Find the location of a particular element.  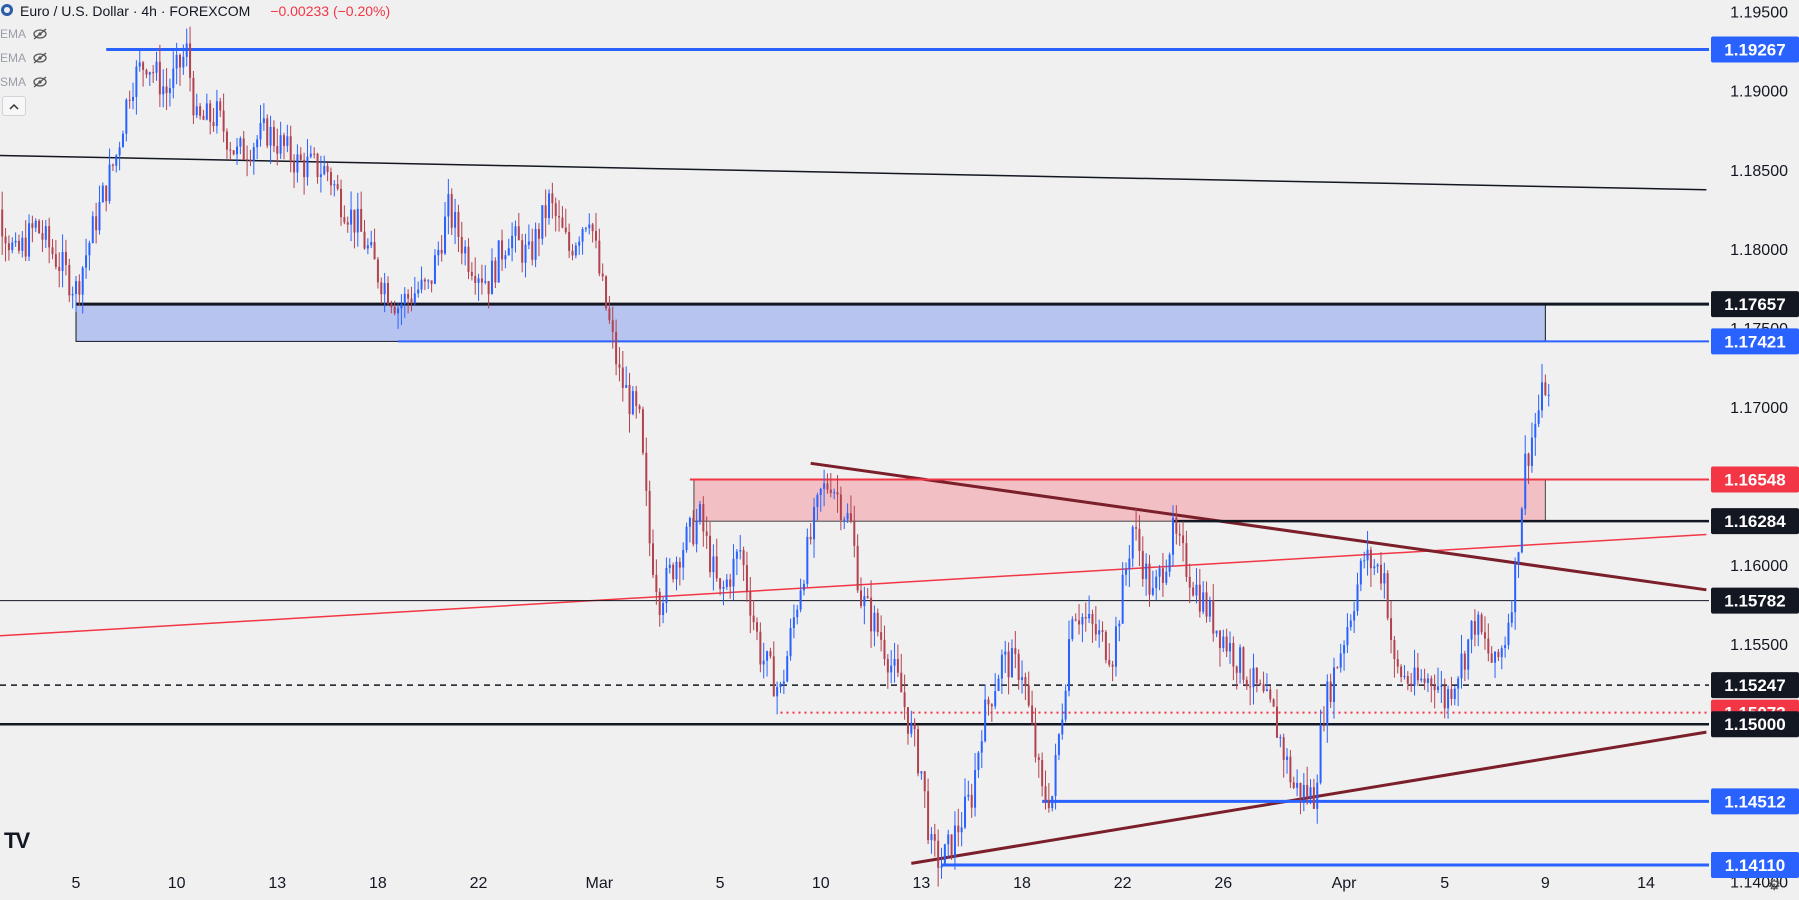

x-tick-label: 13 is located at coordinates (277, 883).